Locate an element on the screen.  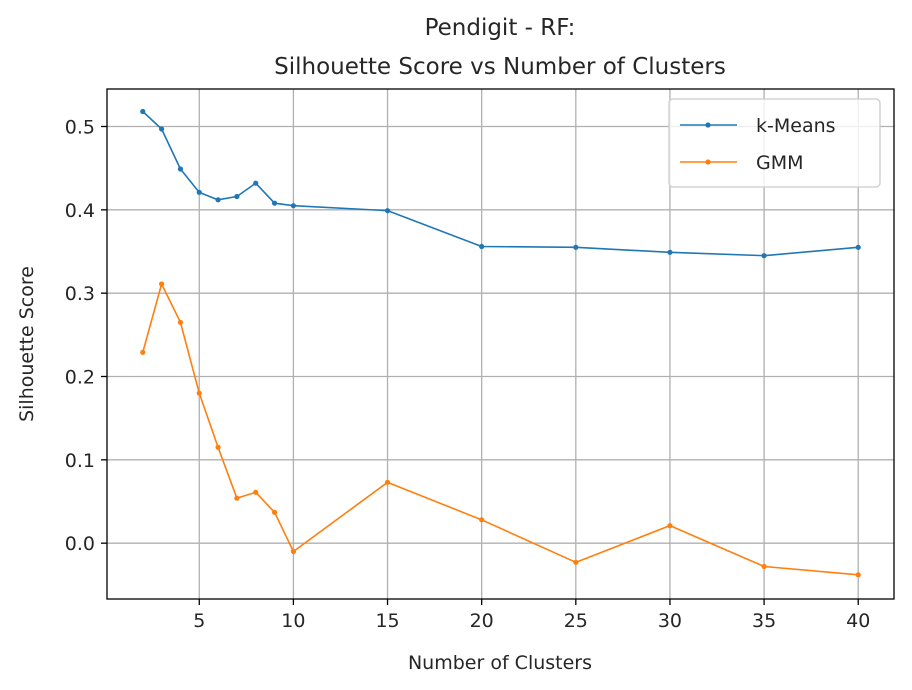
y-tick-label: 0.0 is located at coordinates (80, 544).